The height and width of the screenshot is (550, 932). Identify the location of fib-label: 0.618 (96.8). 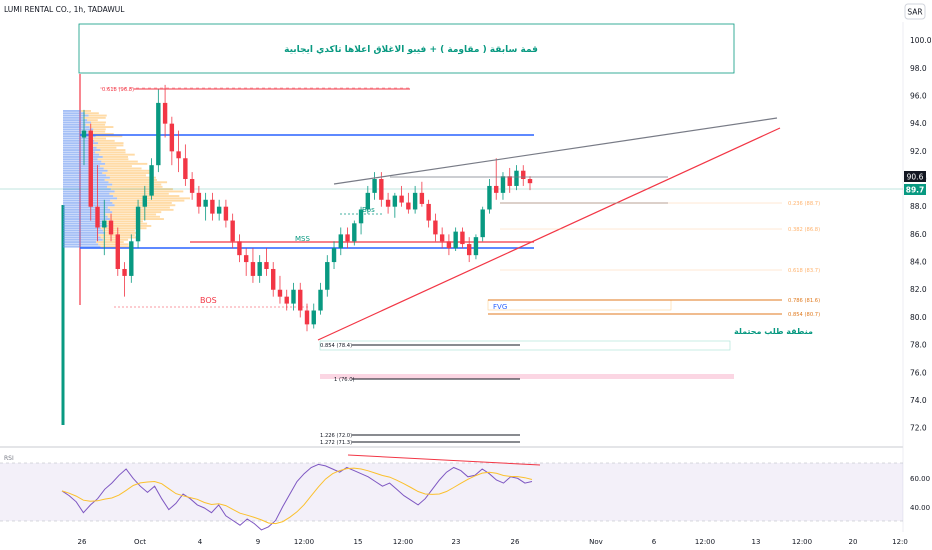
(118, 90).